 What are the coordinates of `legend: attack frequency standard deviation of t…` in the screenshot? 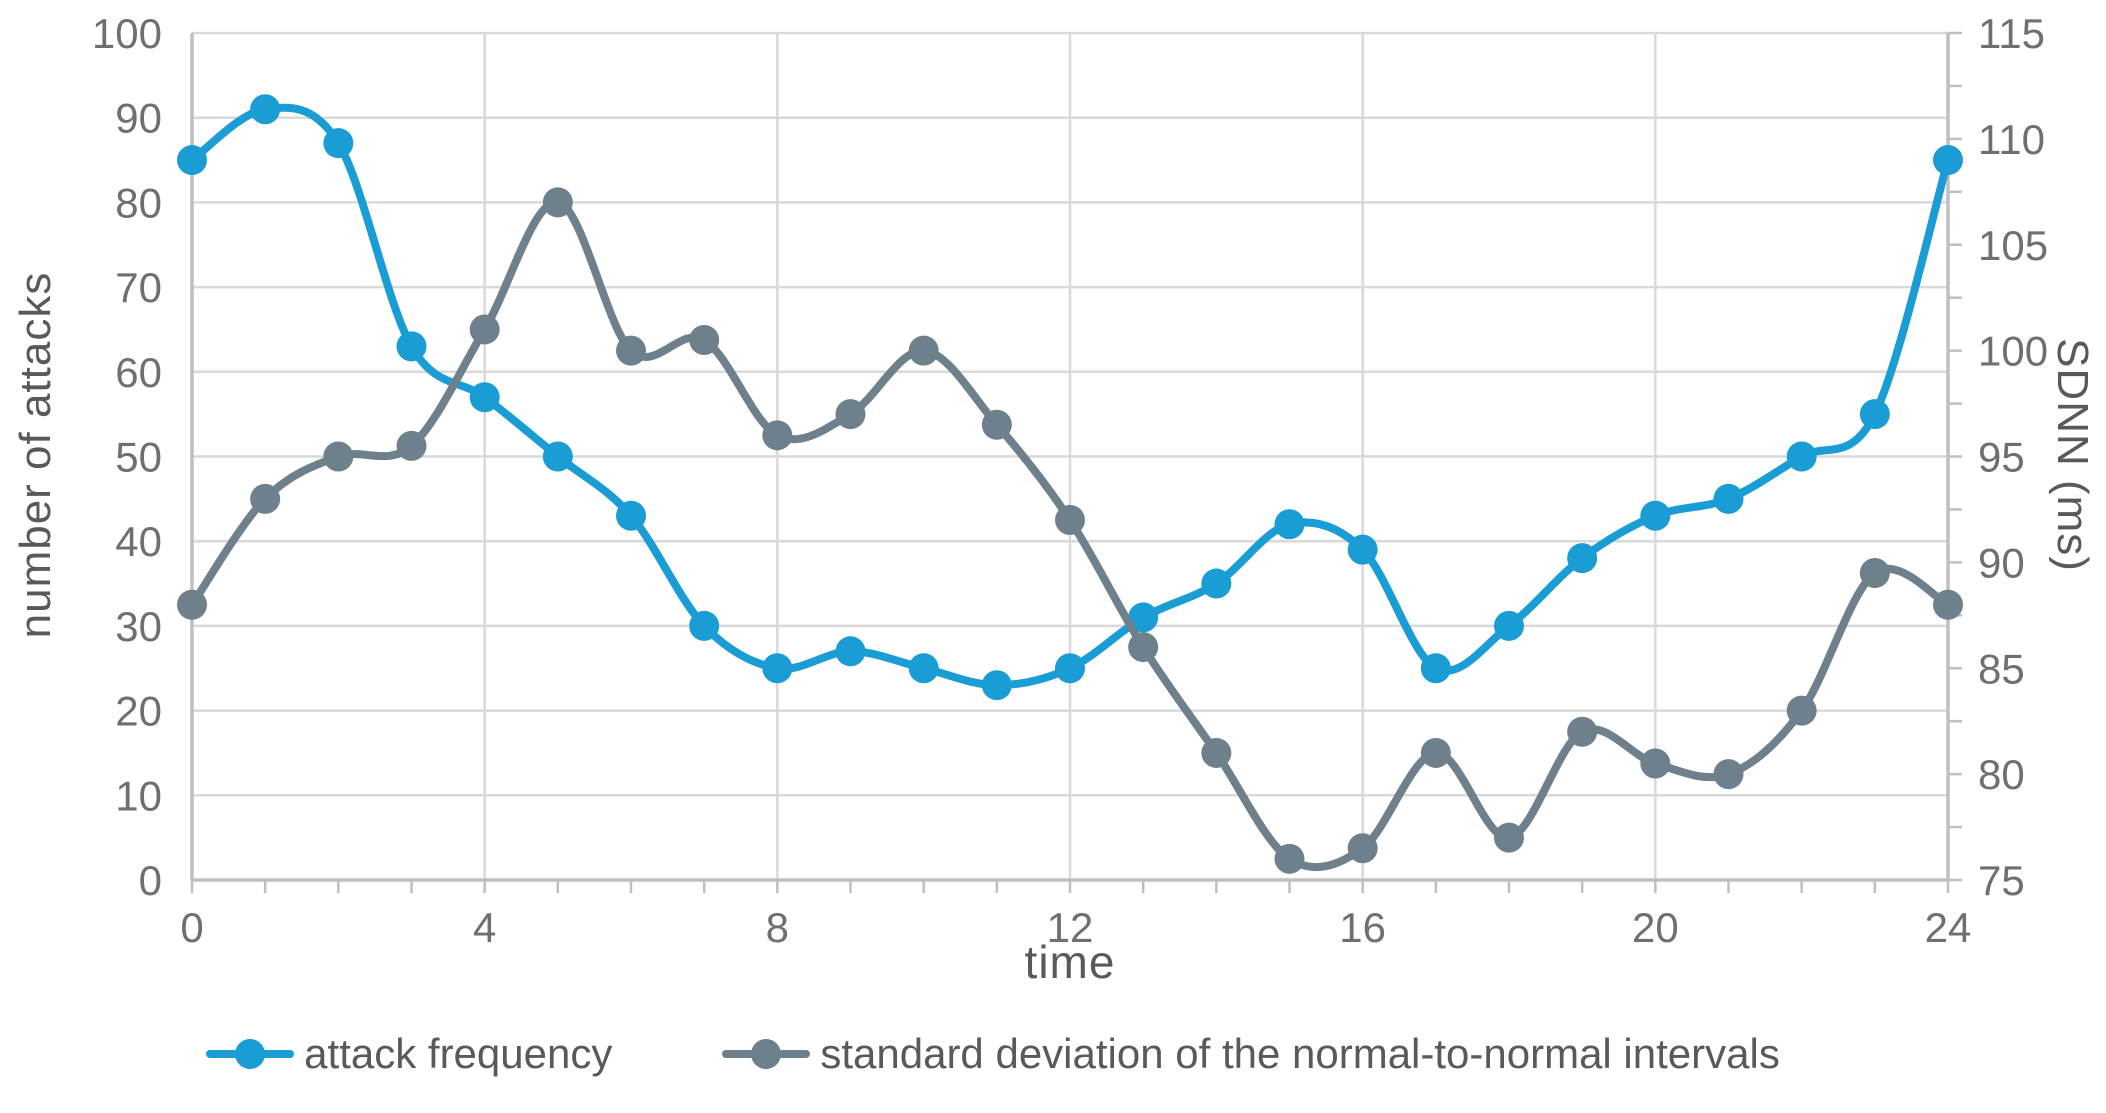 It's located at (1023, 1054).